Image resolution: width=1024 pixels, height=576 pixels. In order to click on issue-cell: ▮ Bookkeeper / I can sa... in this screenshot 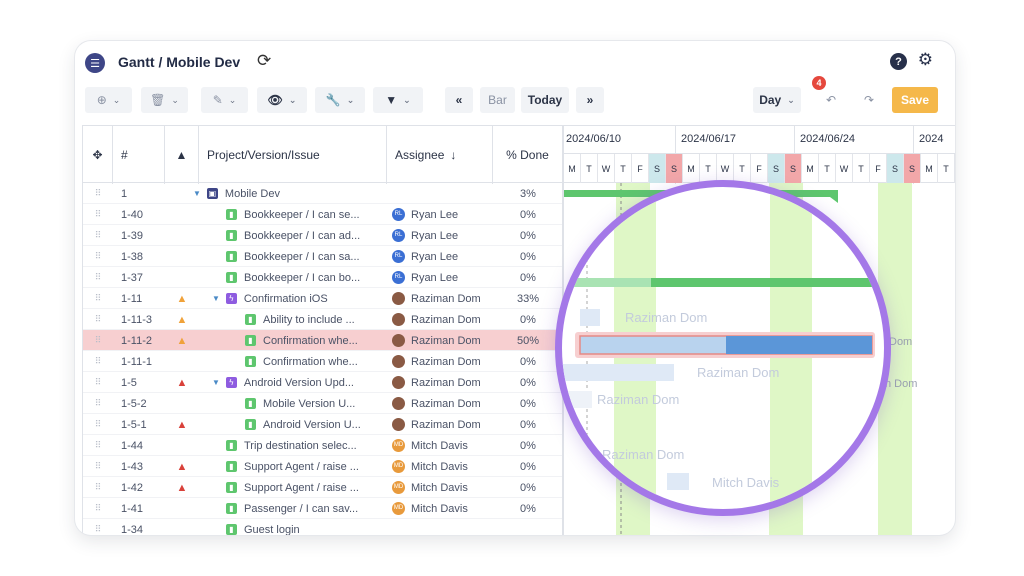, I will do `click(306, 256)`.